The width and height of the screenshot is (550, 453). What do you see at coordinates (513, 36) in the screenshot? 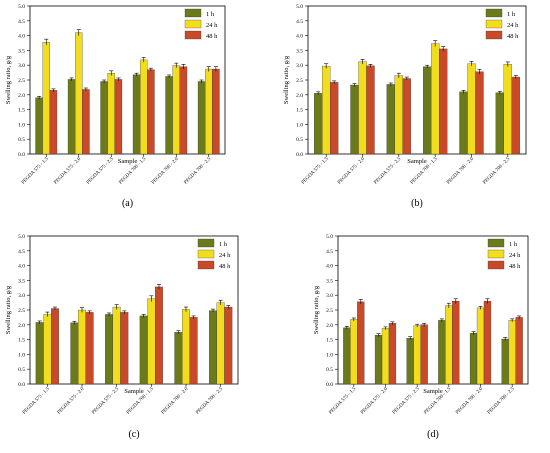
I see `legend-label: 48 h` at bounding box center [513, 36].